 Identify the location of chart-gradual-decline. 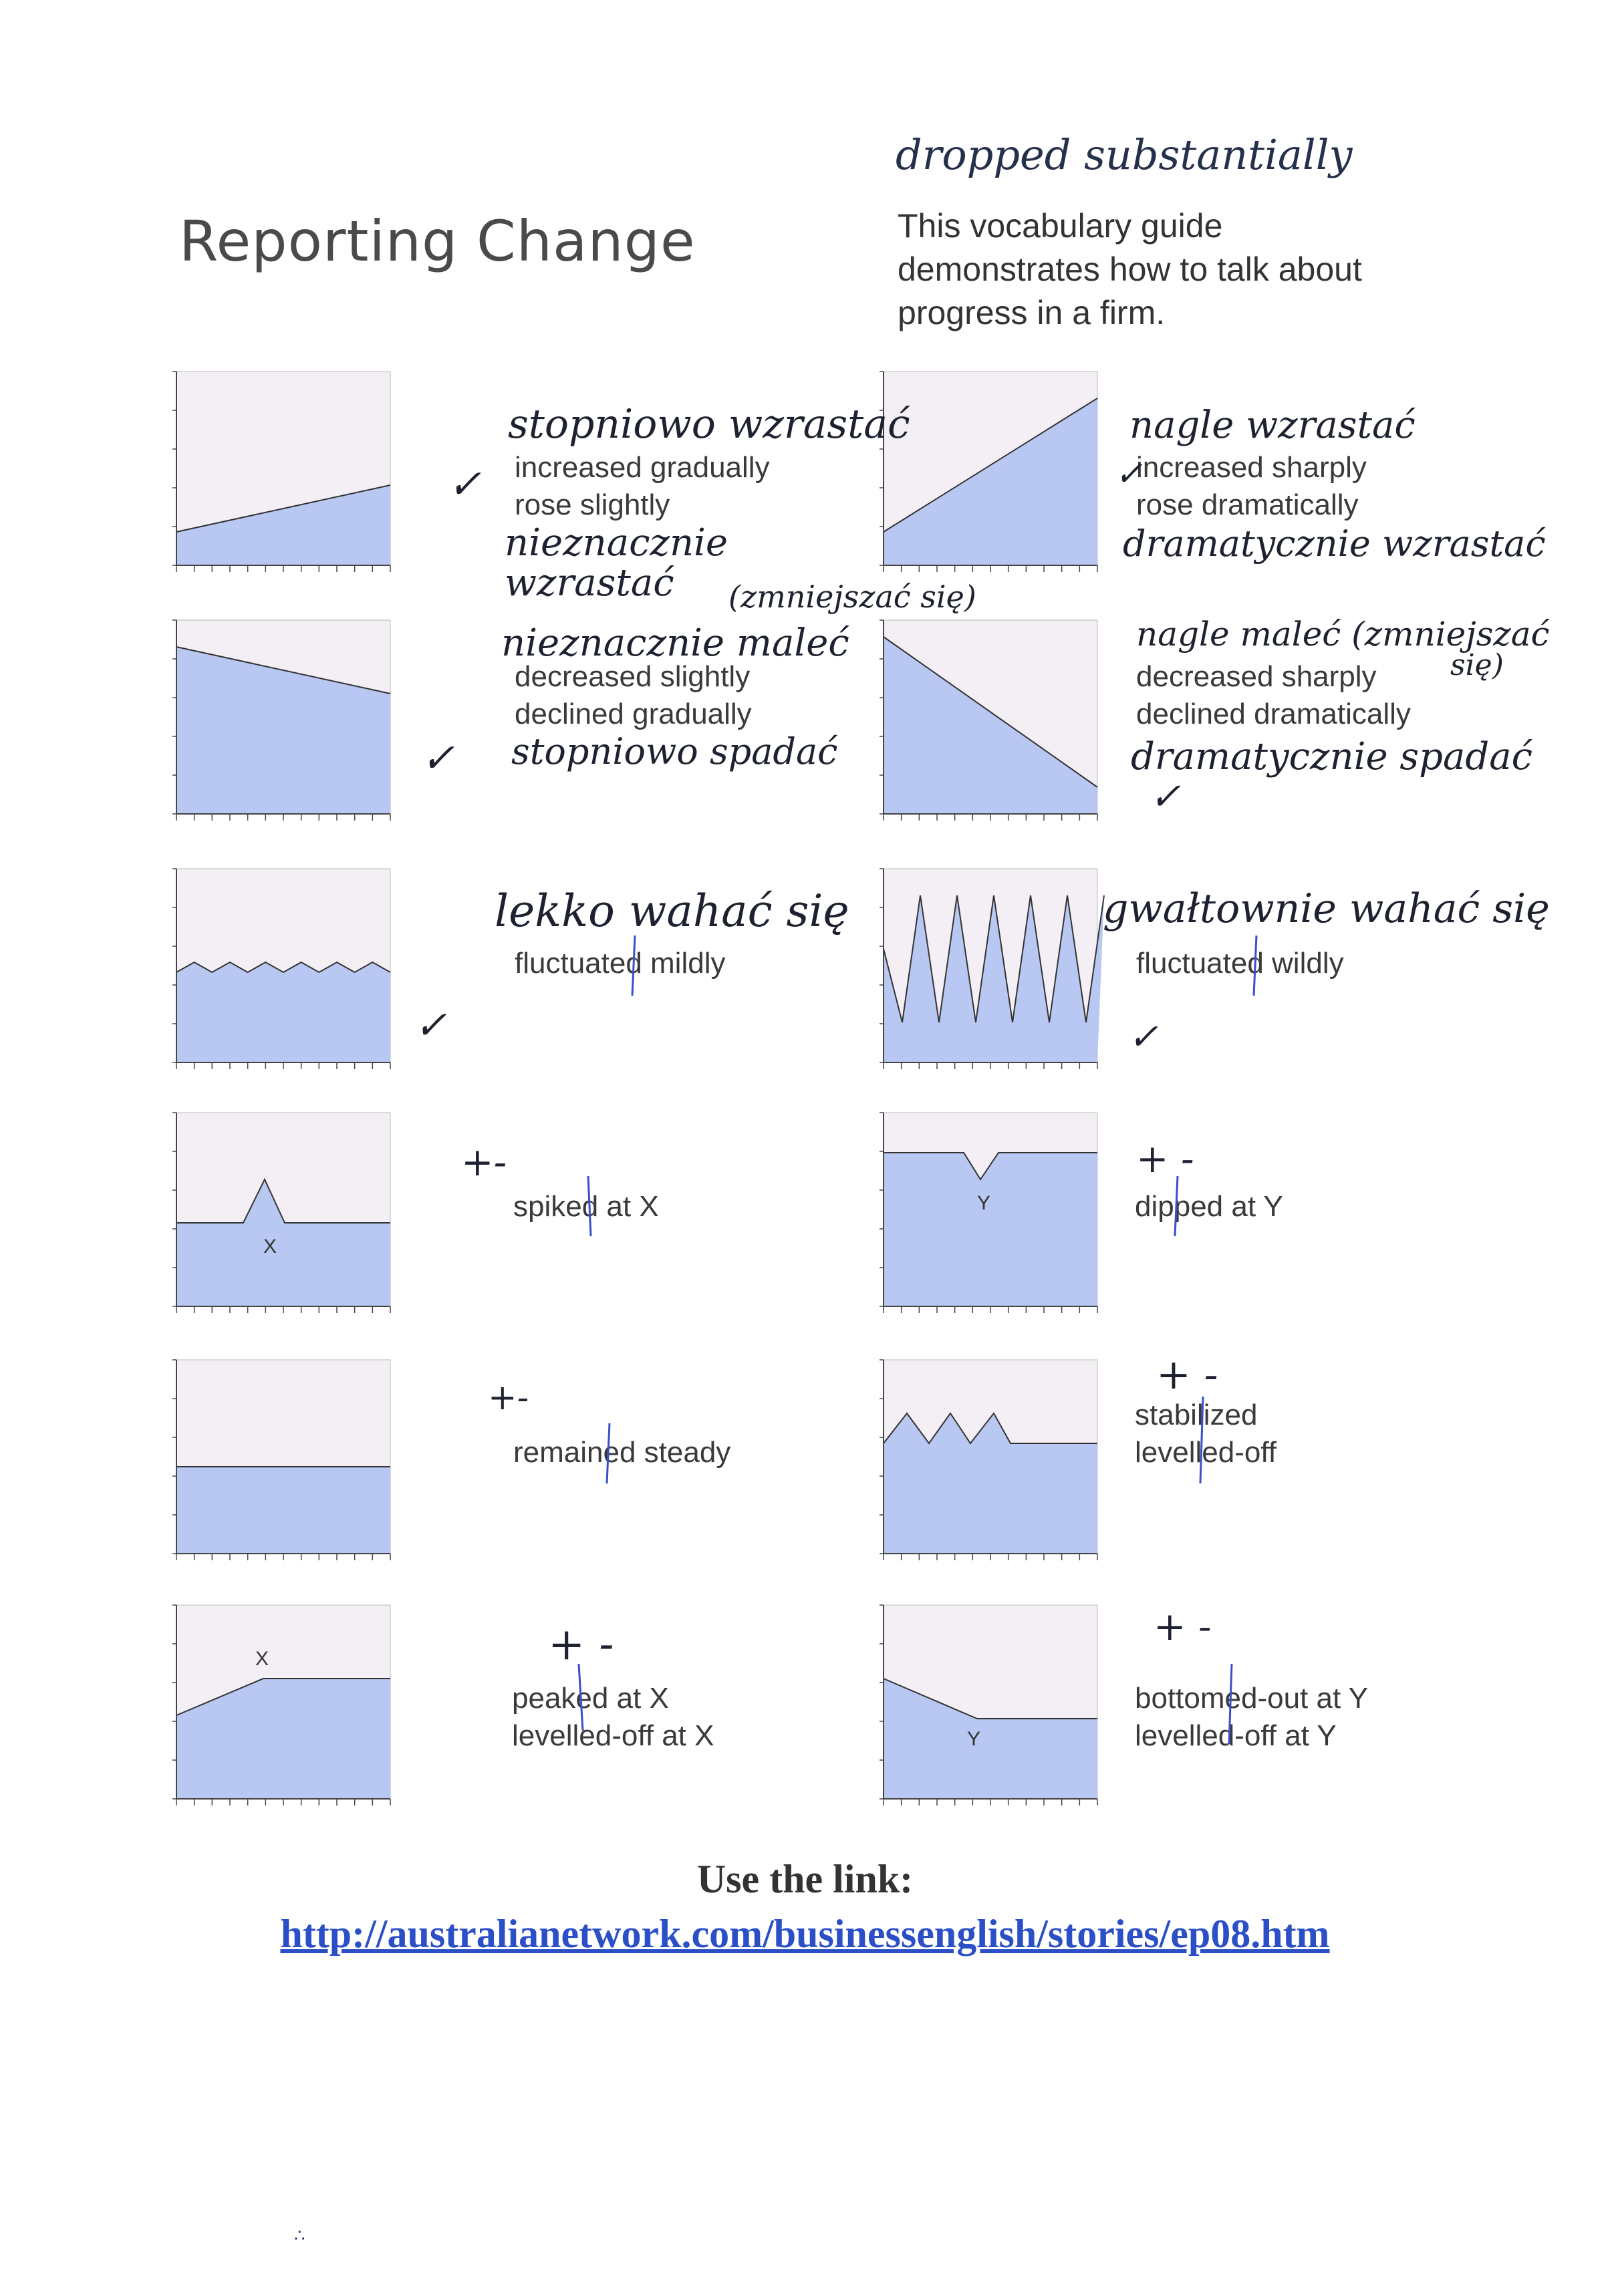
(283, 723).